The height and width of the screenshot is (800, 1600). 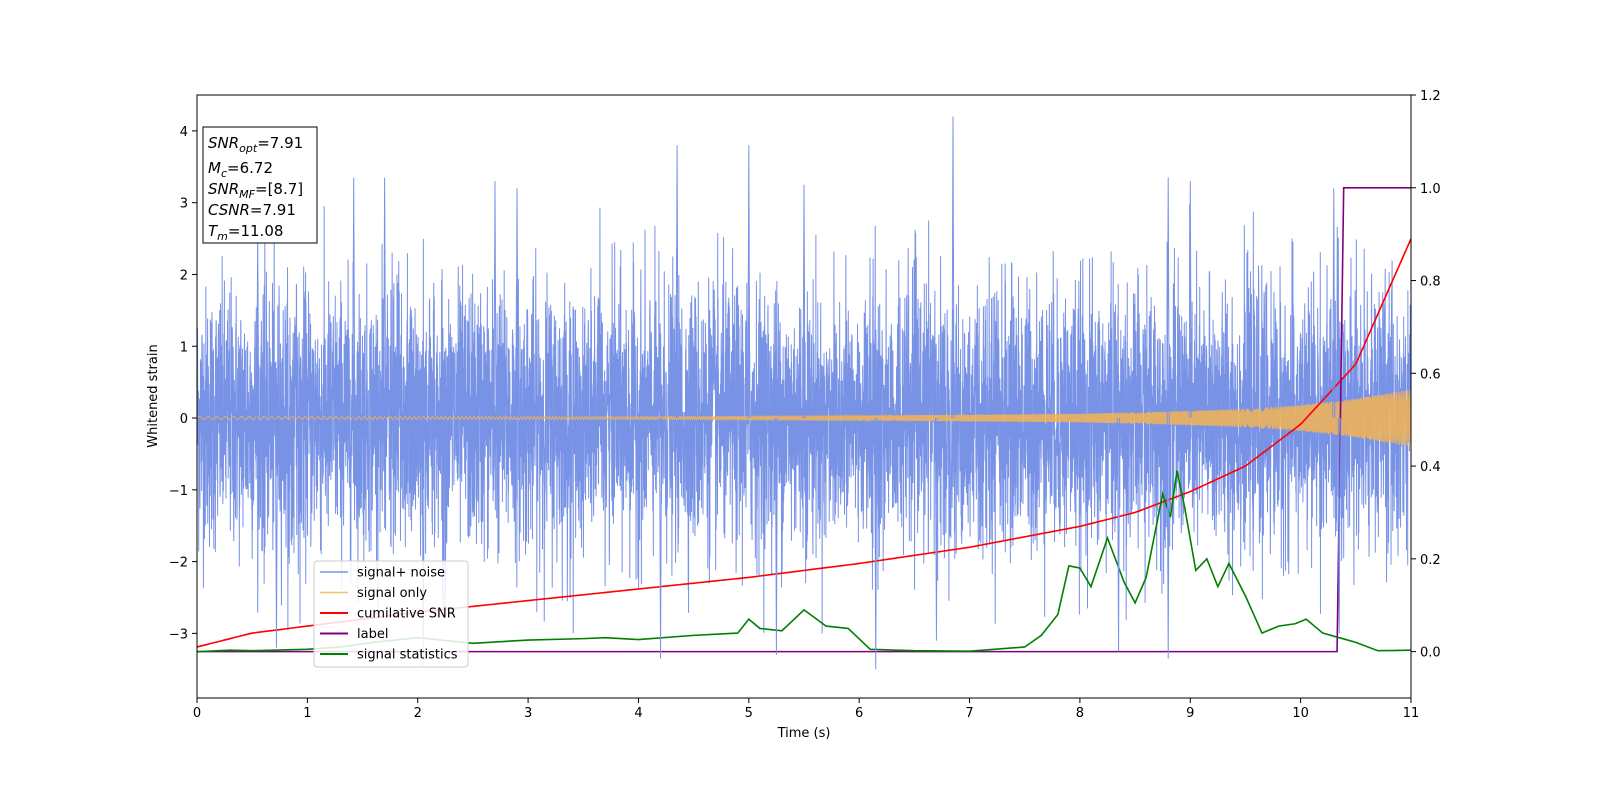 What do you see at coordinates (245, 232) in the screenshot?
I see `info-box-line: Tm=11.08` at bounding box center [245, 232].